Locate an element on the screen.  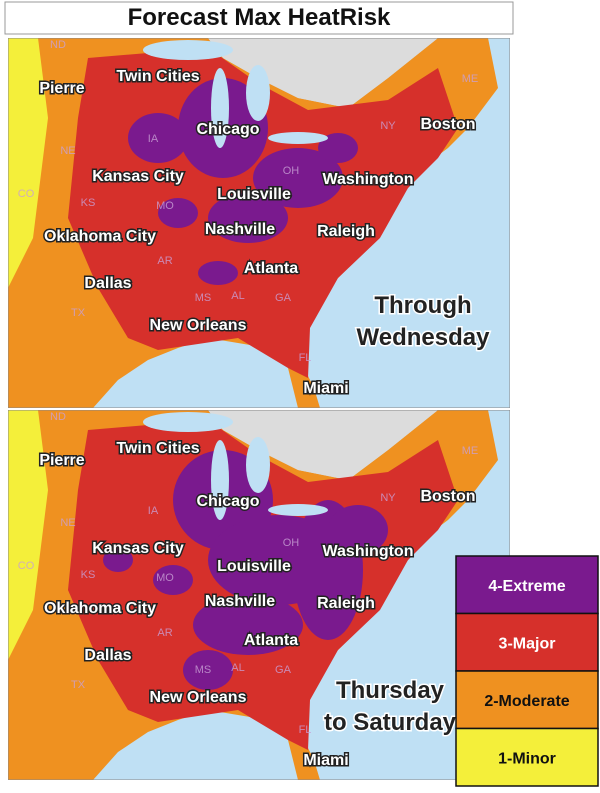
title: Forecast Max HeatRisk is located at coordinates (259, 17).